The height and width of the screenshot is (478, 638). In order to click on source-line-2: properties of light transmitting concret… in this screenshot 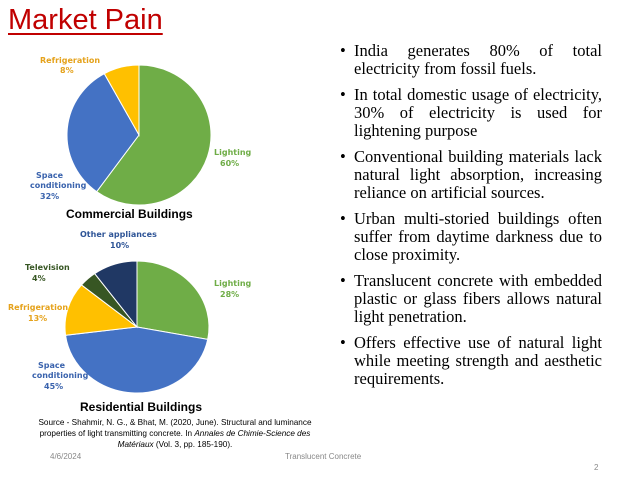, I will do `click(117, 433)`.